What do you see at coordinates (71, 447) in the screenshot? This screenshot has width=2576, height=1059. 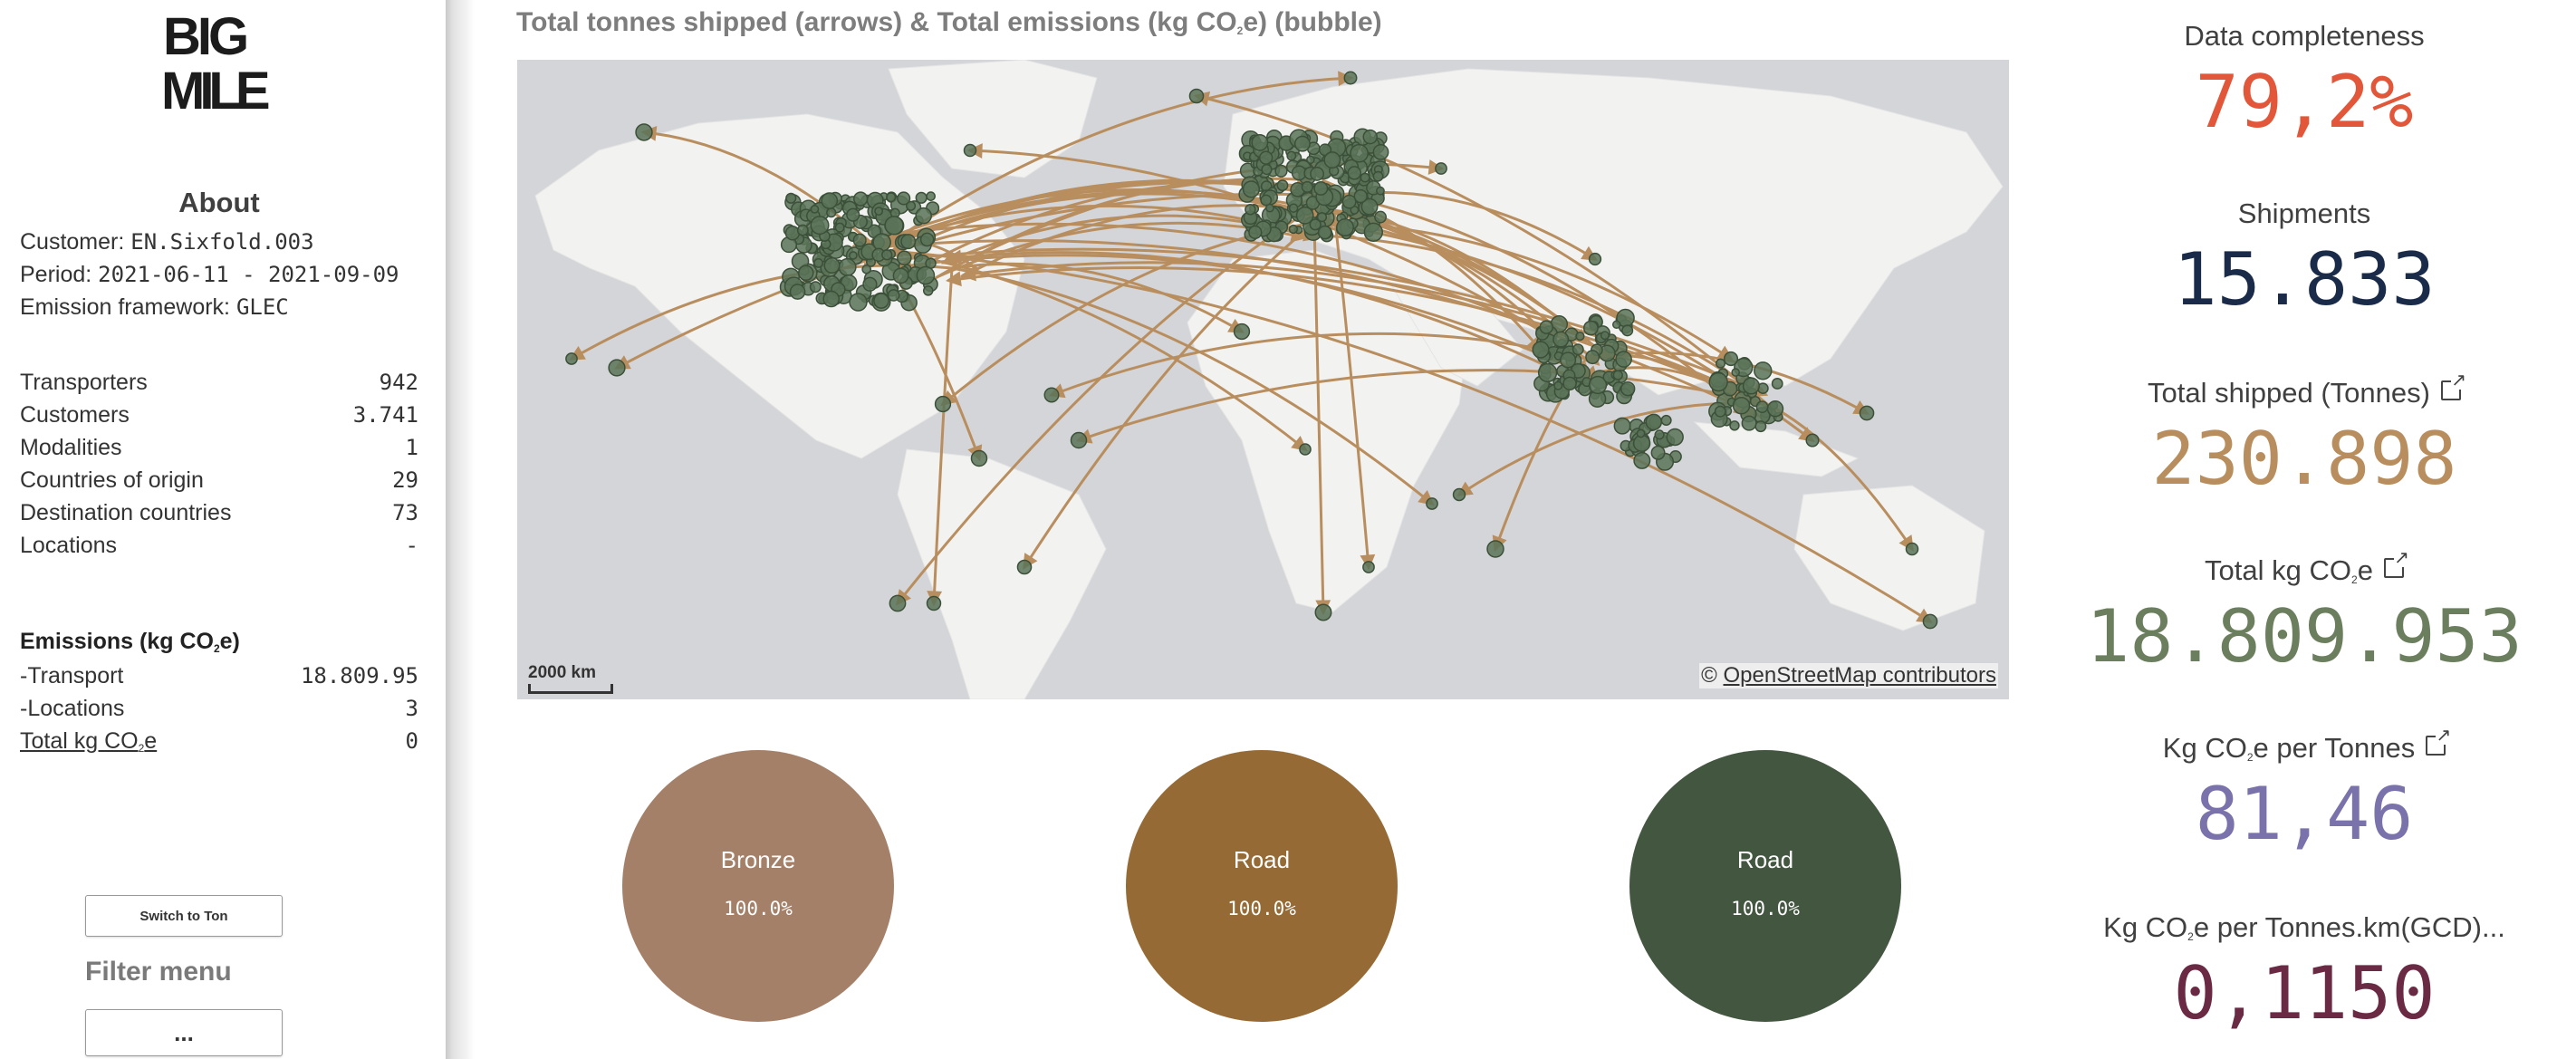 I see `stat-label: Modalities` at bounding box center [71, 447].